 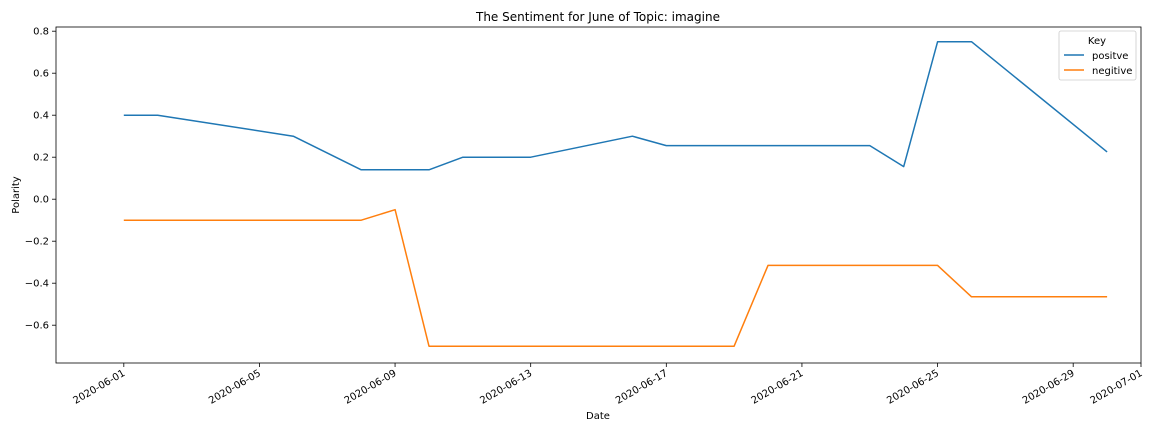 I want to click on y-tick-label: −0.2, so click(x=37, y=242).